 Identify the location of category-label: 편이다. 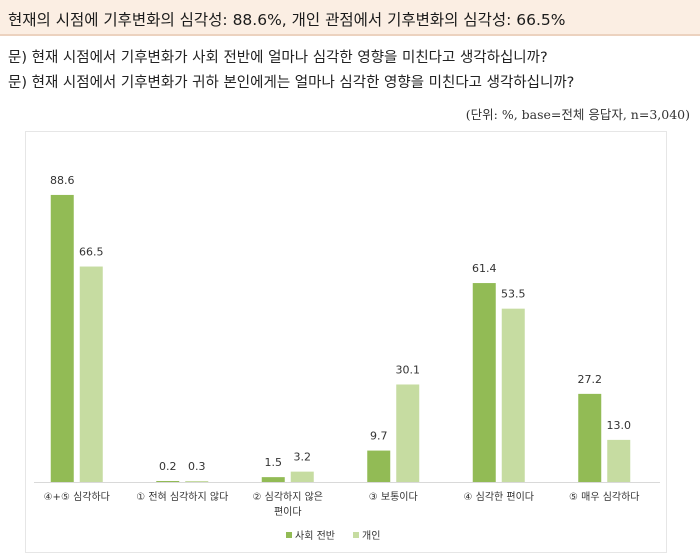
(288, 512).